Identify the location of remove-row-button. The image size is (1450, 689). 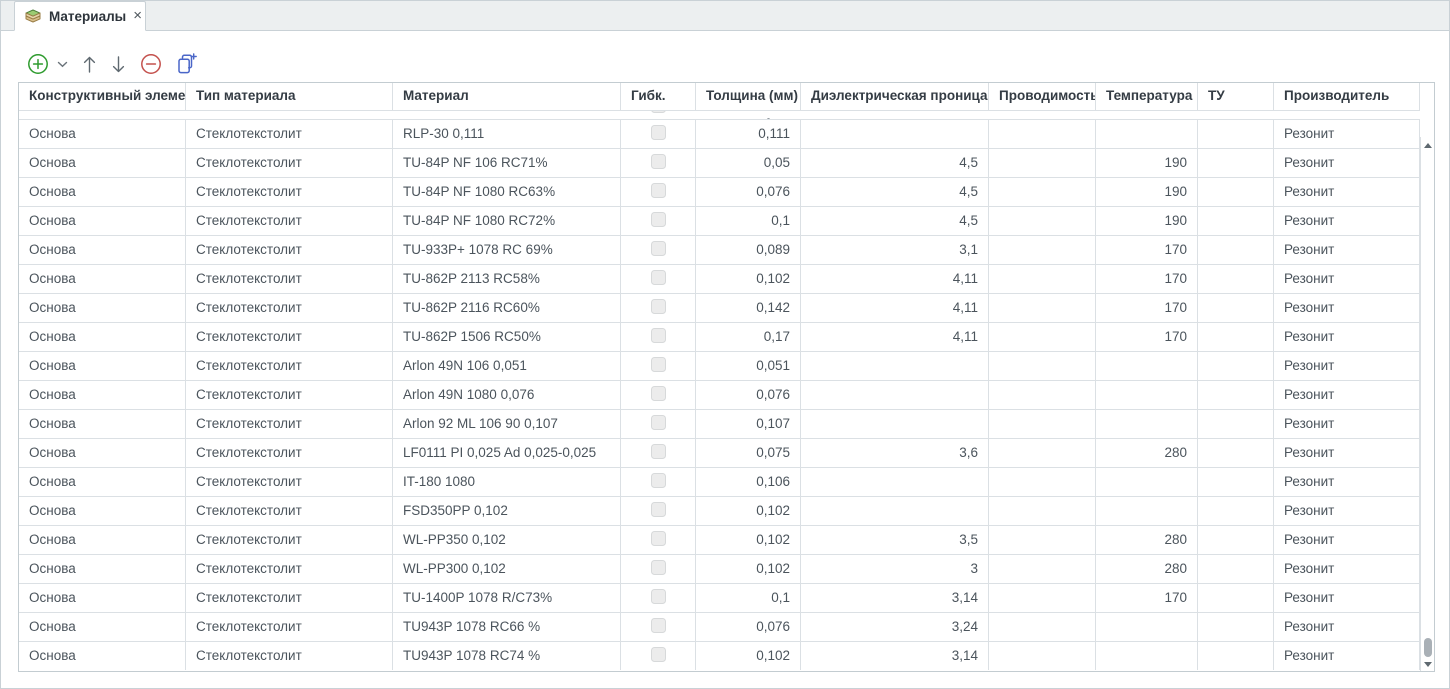
(151, 64).